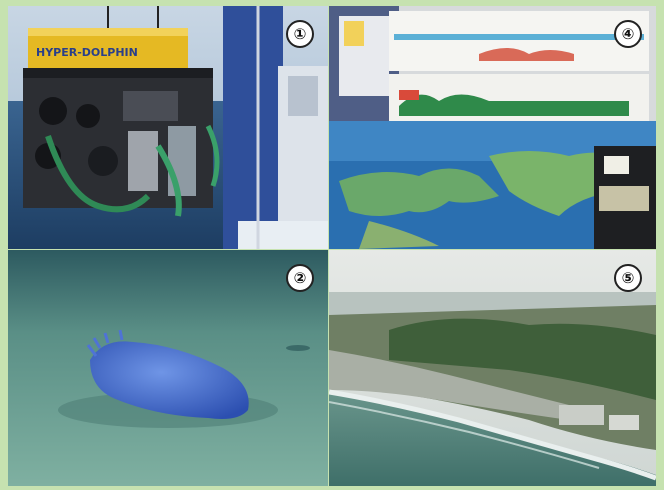  I want to click on rov-hull-text: HYPER-DOLPHIN, so click(87, 52).